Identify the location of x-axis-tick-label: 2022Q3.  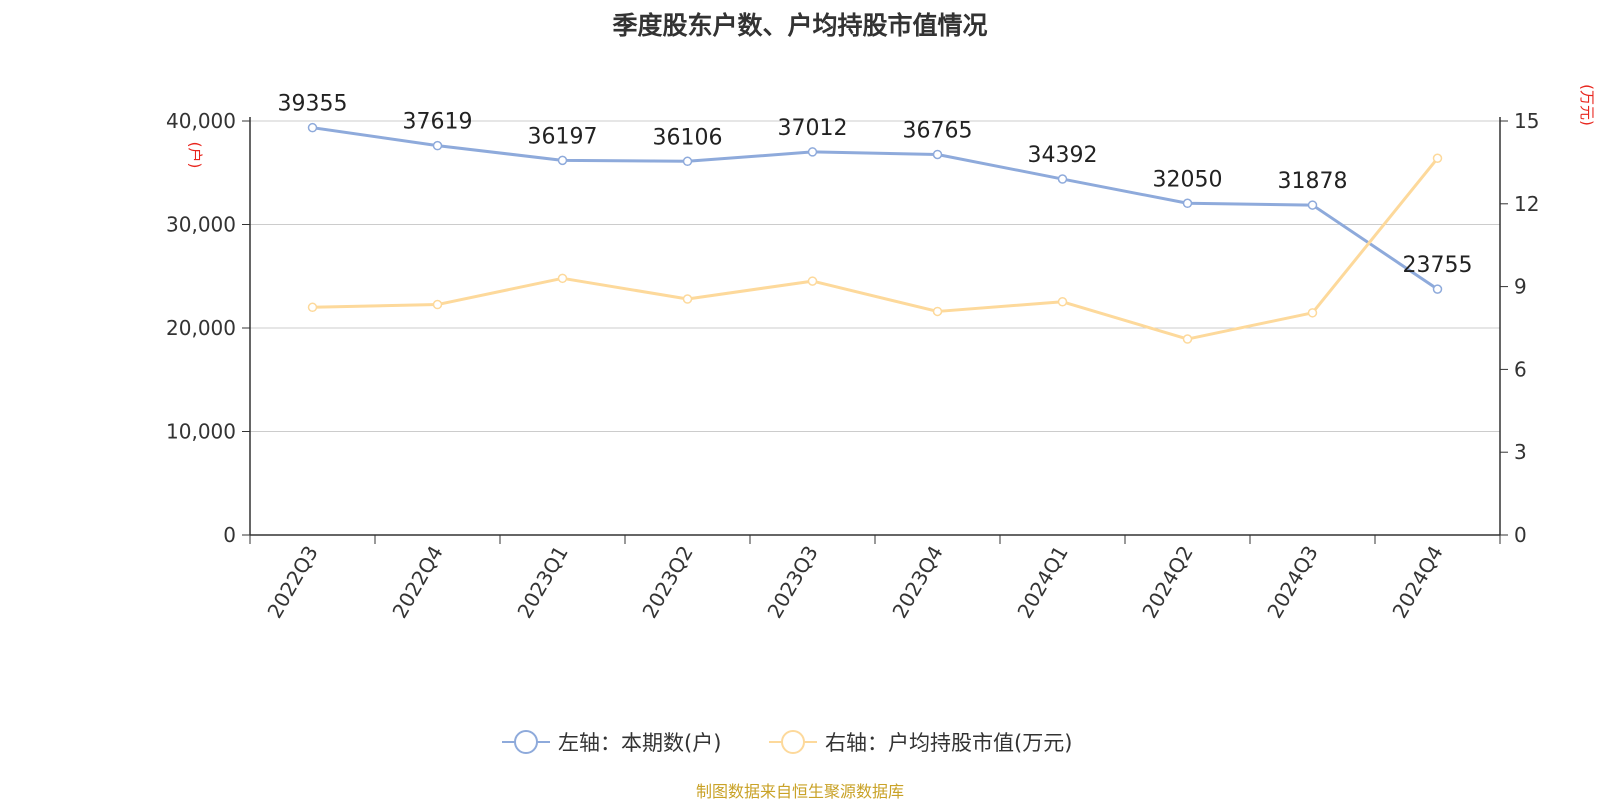
(292, 582).